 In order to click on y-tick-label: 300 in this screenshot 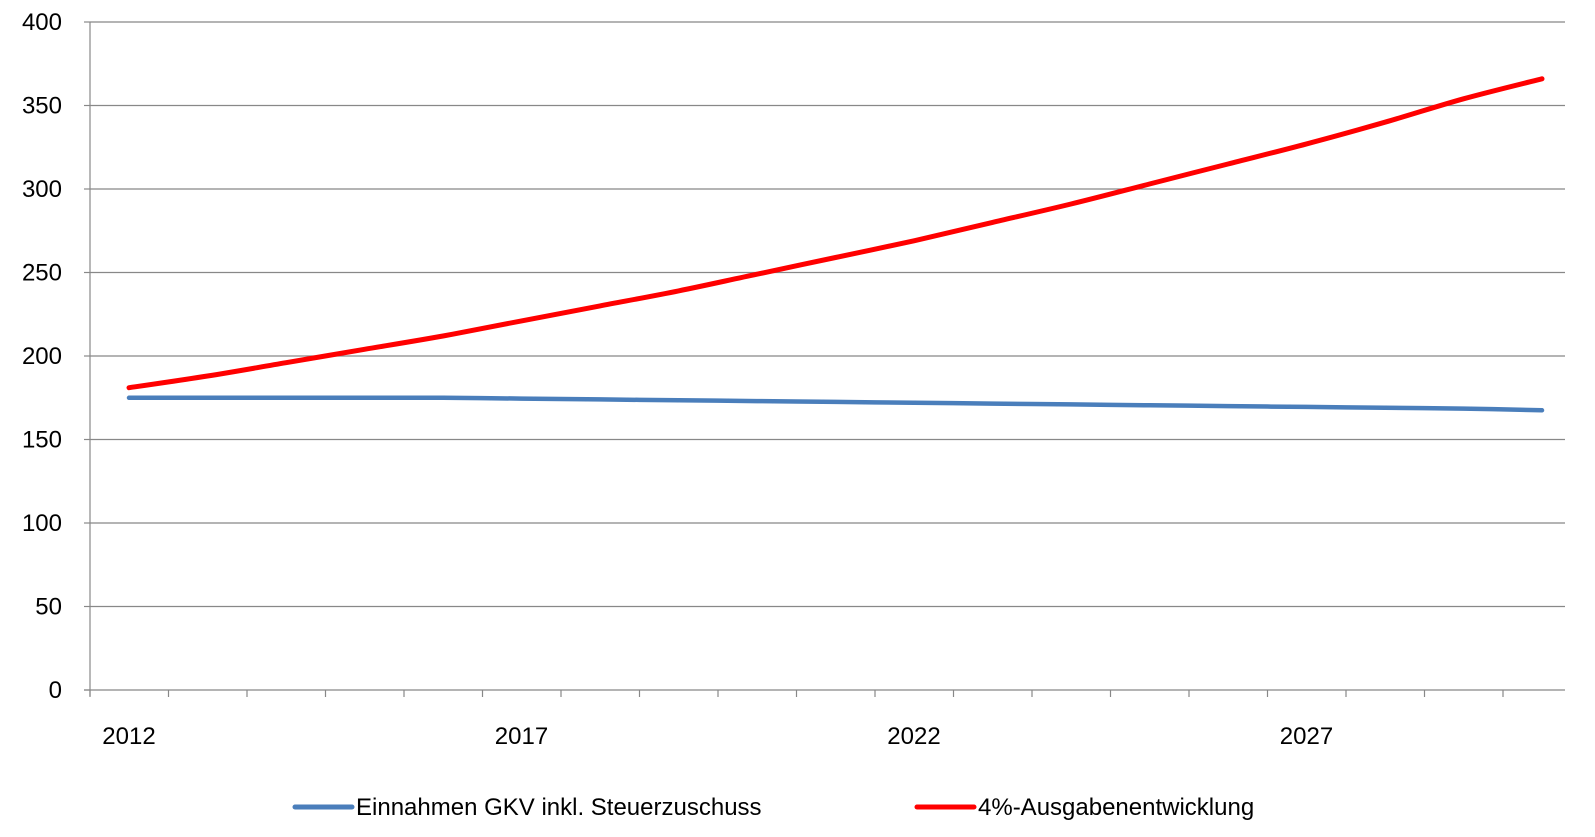, I will do `click(42, 189)`.